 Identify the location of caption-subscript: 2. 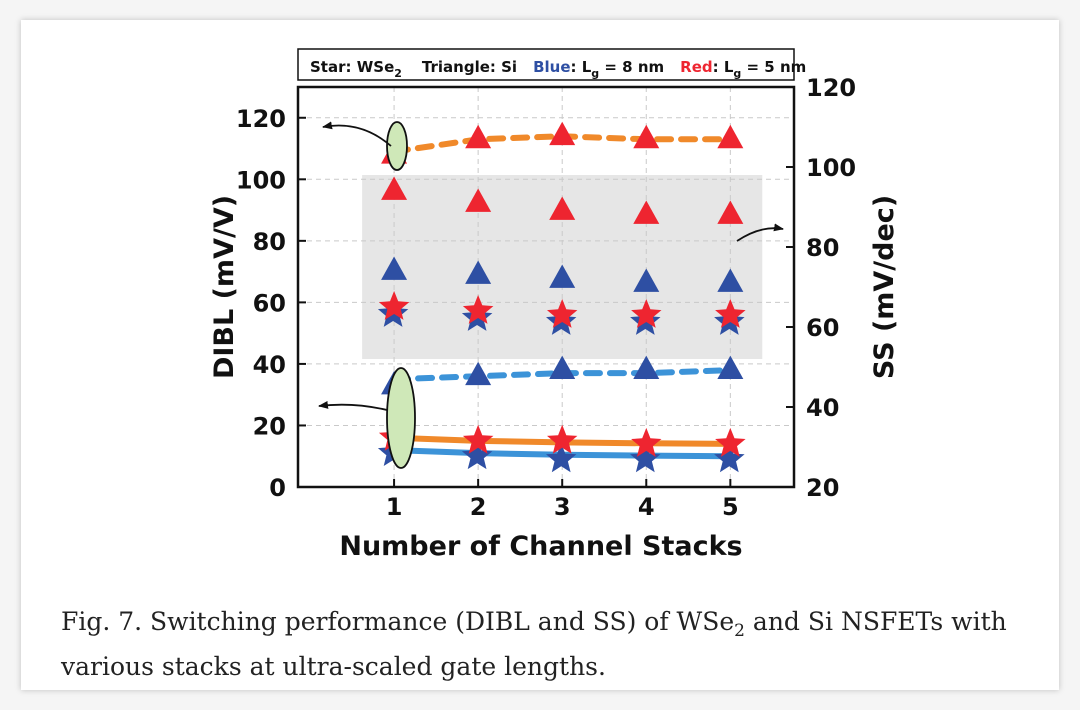
(739, 631).